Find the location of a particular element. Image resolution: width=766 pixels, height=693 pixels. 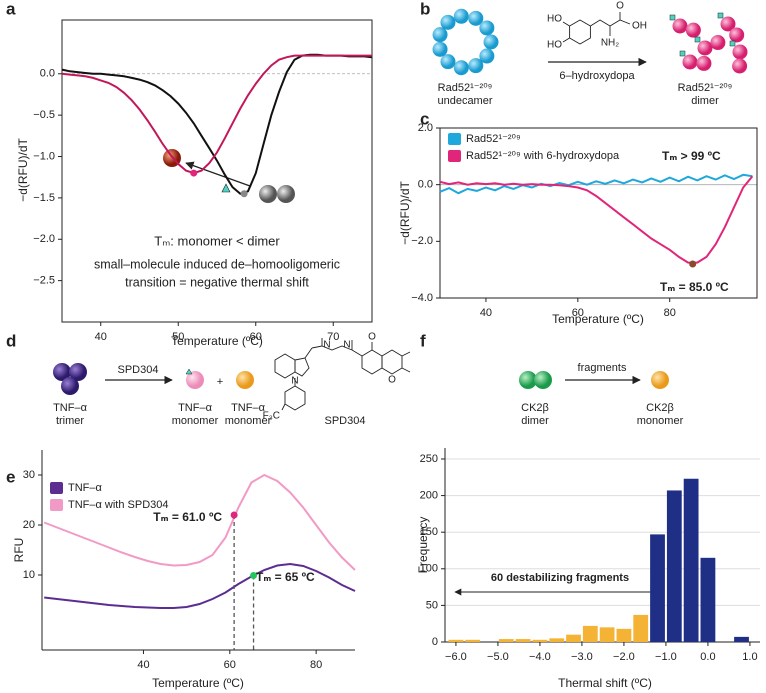

annotation: Tₘ = 85.0 ºC is located at coordinates (694, 287).